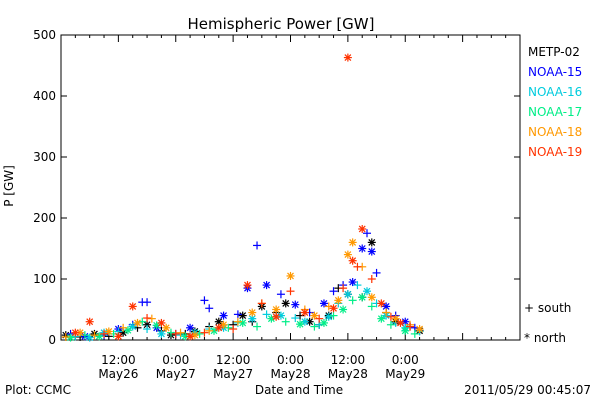 The height and width of the screenshot is (400, 600). I want to click on x-axis-label: Date and Time, so click(299, 390).